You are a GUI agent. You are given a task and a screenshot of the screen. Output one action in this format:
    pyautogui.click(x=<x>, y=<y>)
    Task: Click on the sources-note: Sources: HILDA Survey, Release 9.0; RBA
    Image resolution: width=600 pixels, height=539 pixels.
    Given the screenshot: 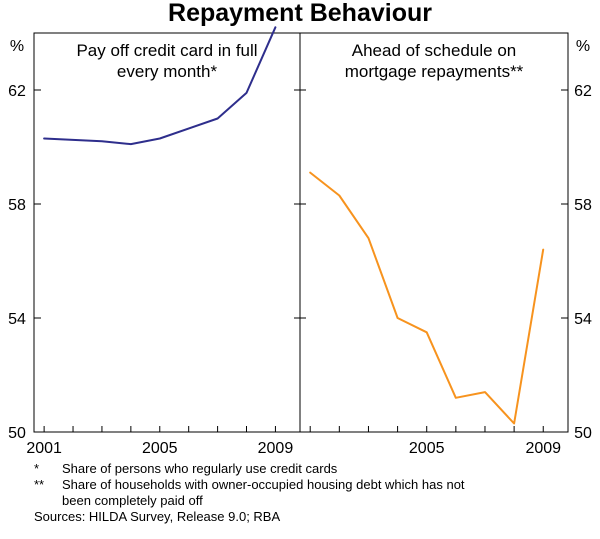 What is the action you would take?
    pyautogui.click(x=157, y=516)
    